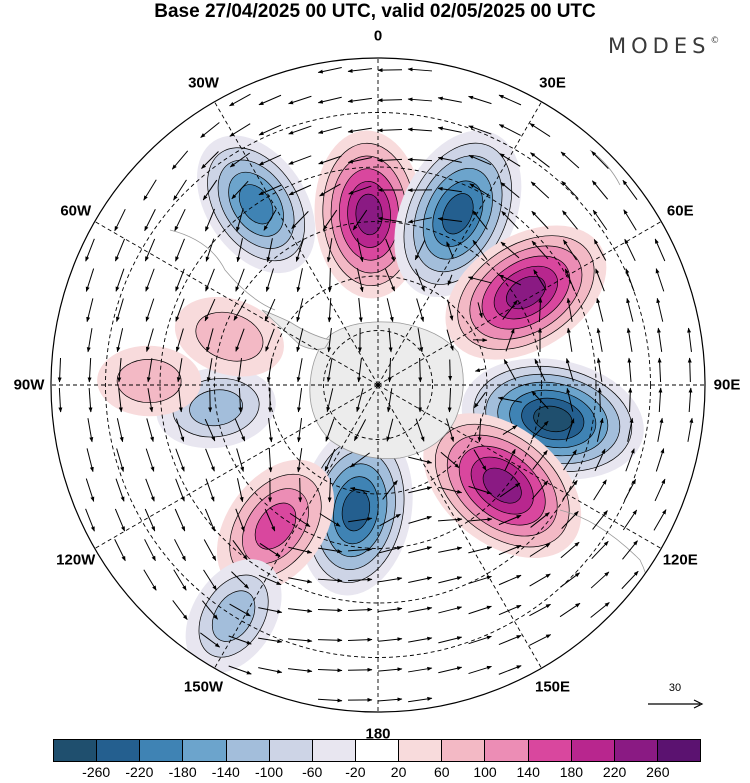 Image resolution: width=750 pixels, height=783 pixels. Describe the element at coordinates (76, 559) in the screenshot. I see `longitude-label-lon-120w: 120W` at that location.